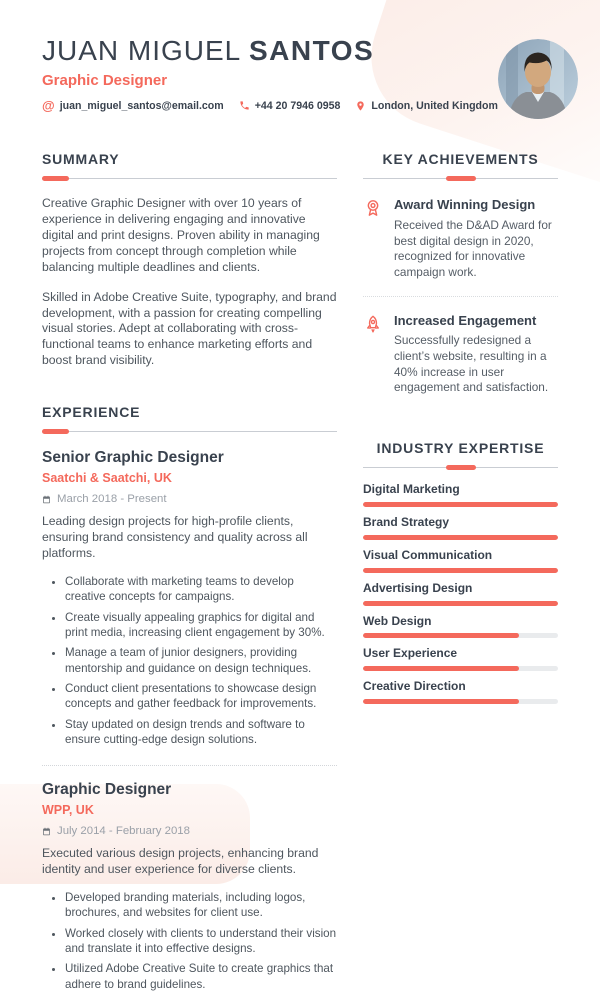 This screenshot has height=992, width=600. What do you see at coordinates (434, 105) in the screenshot?
I see `contact-location-text: London, United Kingdom` at bounding box center [434, 105].